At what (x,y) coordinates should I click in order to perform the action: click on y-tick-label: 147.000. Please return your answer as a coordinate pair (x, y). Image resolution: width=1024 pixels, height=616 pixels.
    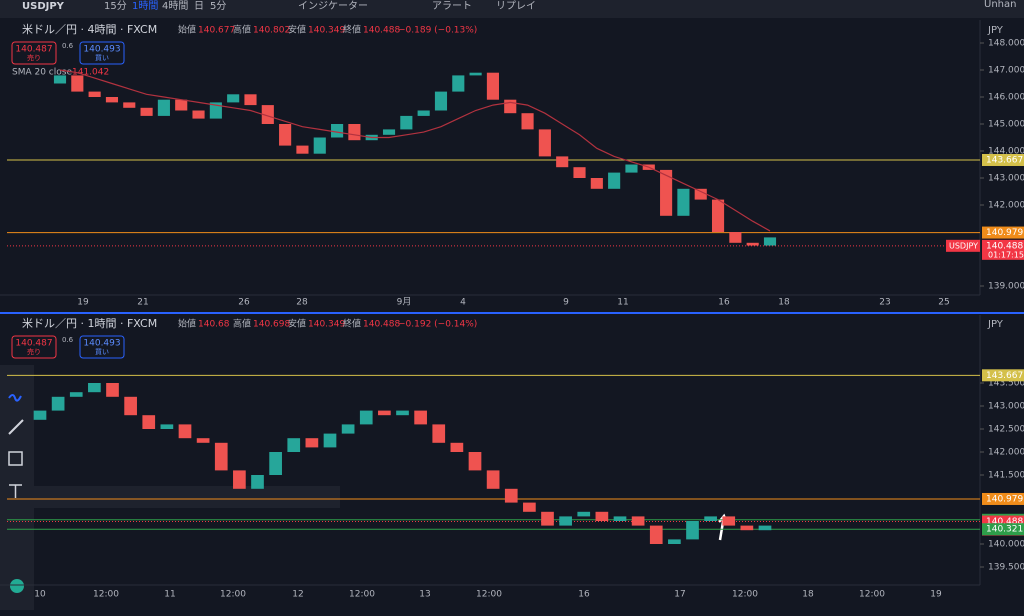
    Looking at the image, I should click on (1006, 71).